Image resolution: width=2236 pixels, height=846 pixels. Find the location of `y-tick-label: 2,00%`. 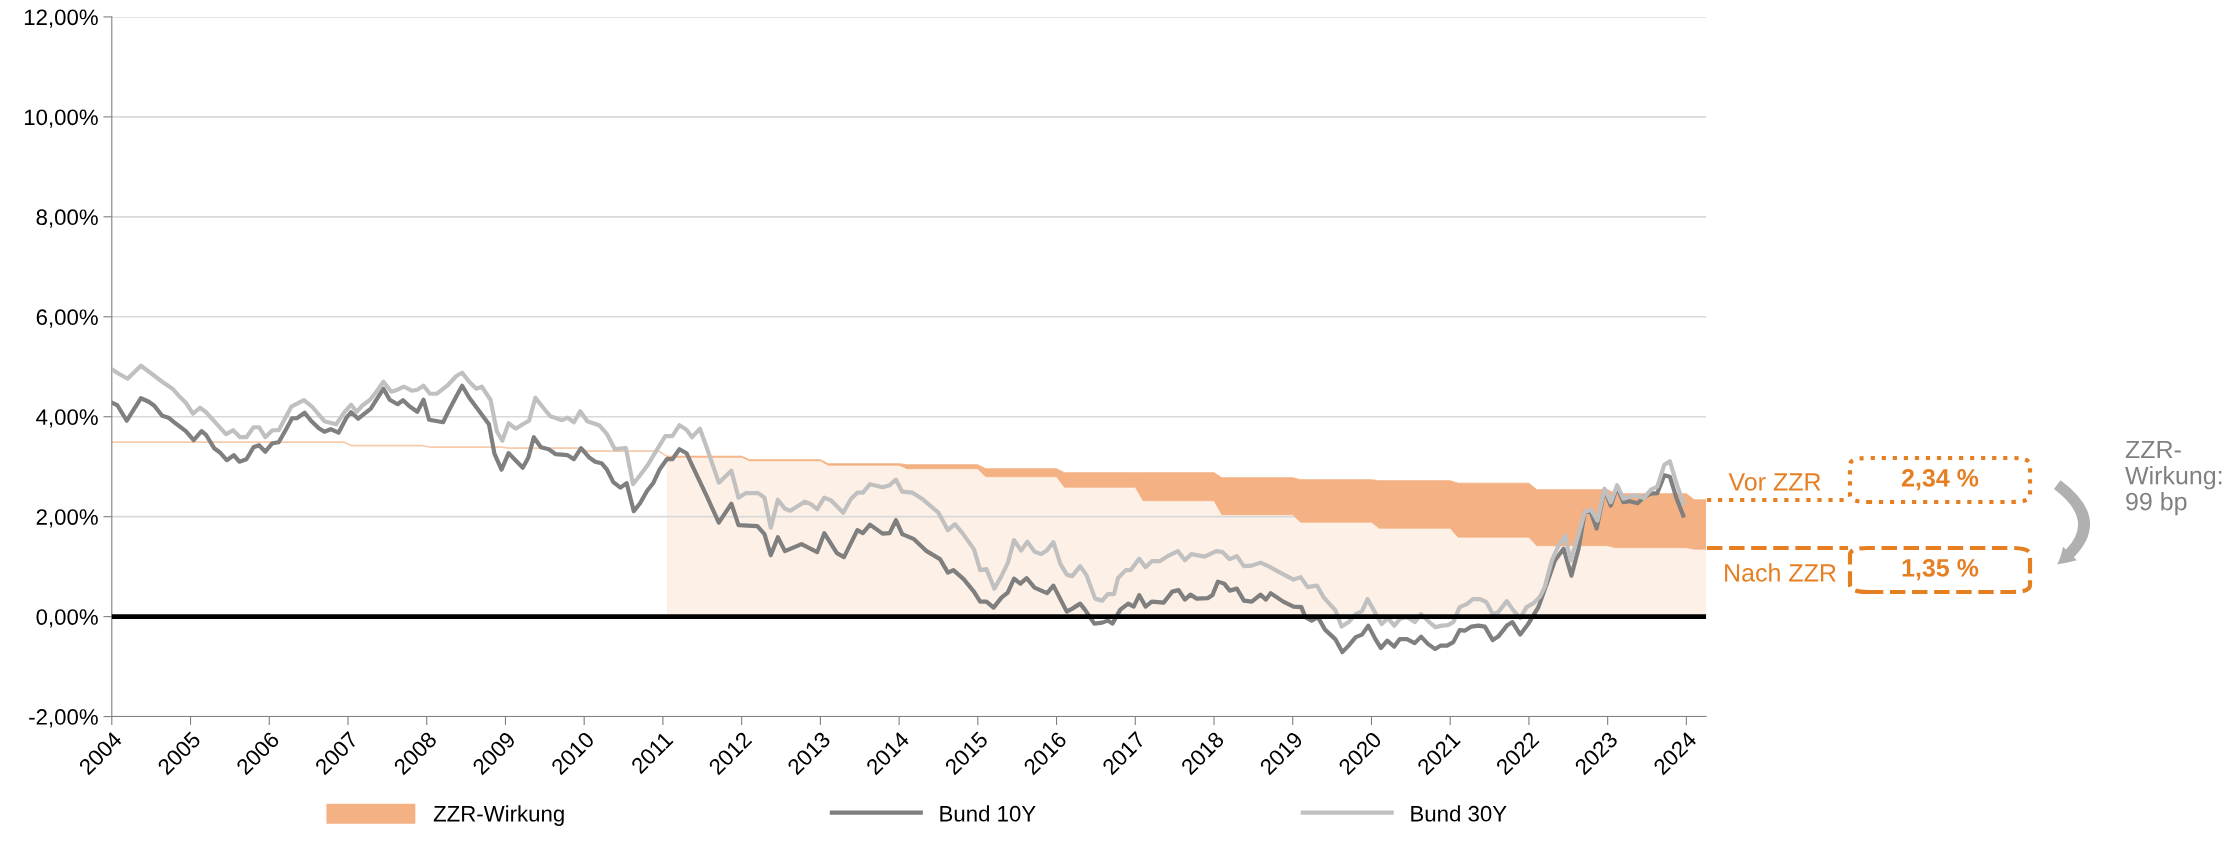

y-tick-label: 2,00% is located at coordinates (67, 518).